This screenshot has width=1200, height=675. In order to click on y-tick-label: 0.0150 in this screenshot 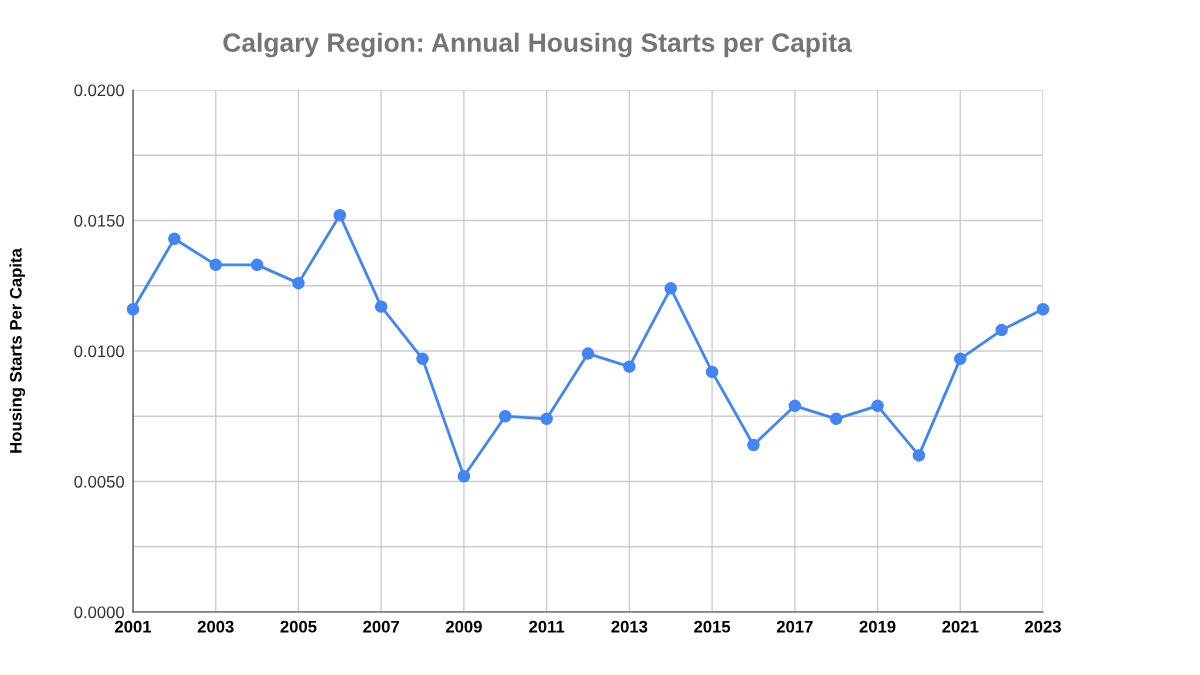, I will do `click(99, 220)`.